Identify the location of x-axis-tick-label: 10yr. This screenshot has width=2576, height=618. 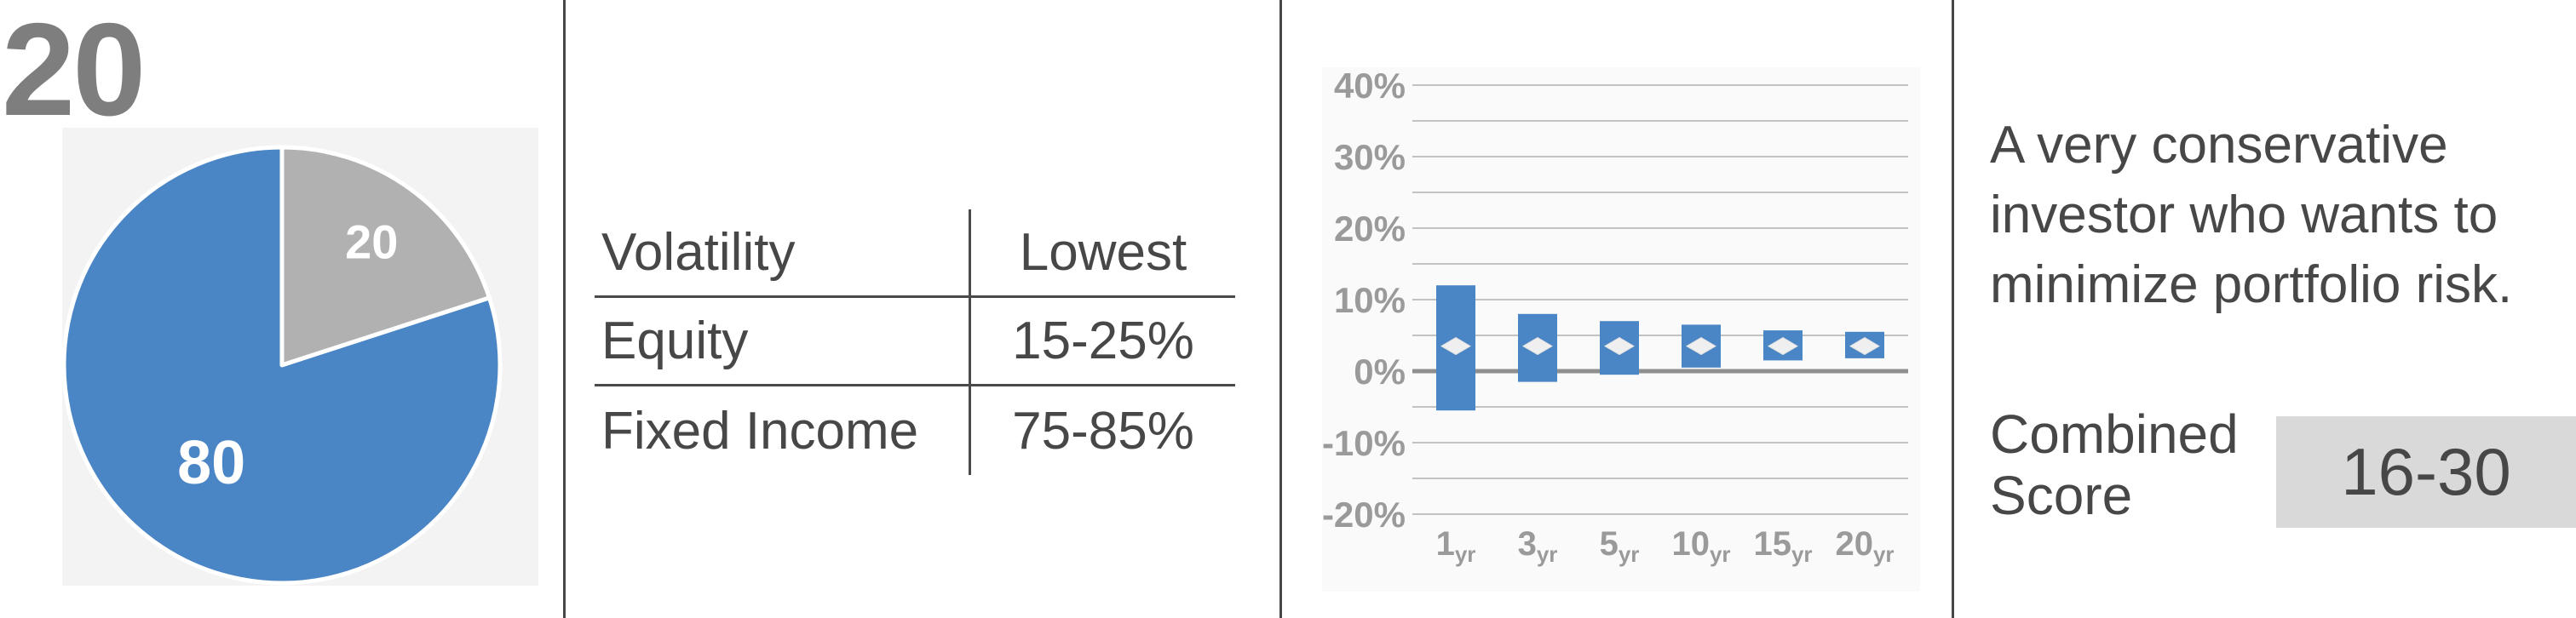
(1701, 546).